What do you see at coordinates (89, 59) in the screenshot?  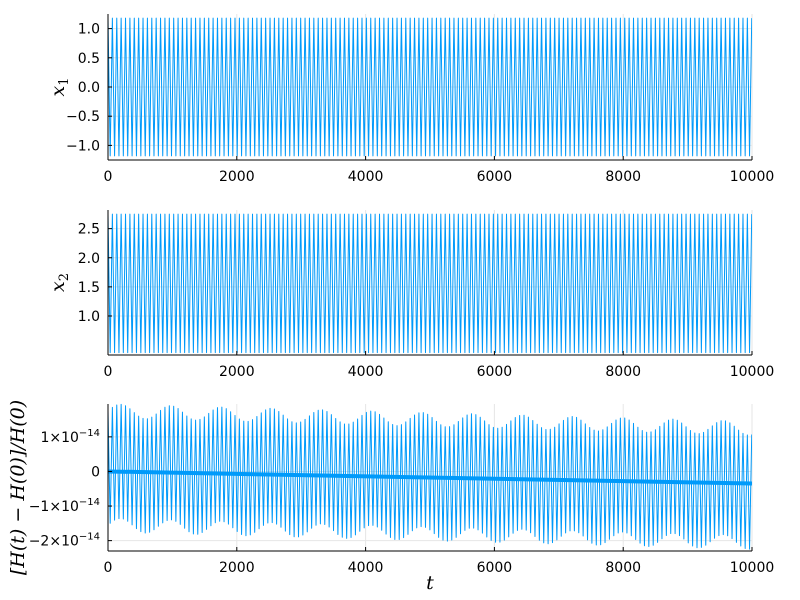 I see `y-tick-label: 0.5` at bounding box center [89, 59].